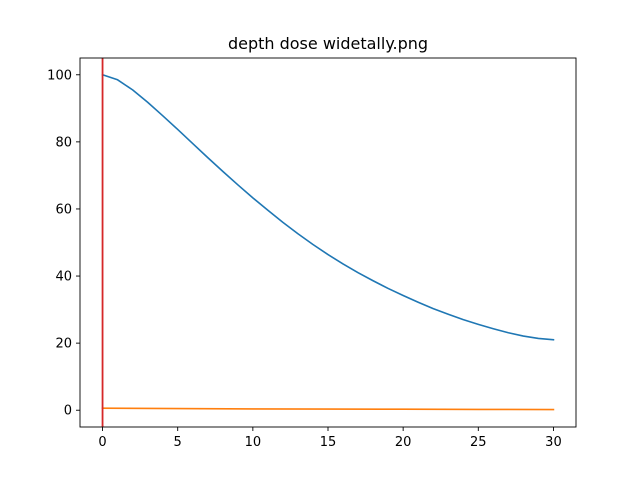 This screenshot has height=480, width=640. I want to click on x-tick-label: 15, so click(328, 442).